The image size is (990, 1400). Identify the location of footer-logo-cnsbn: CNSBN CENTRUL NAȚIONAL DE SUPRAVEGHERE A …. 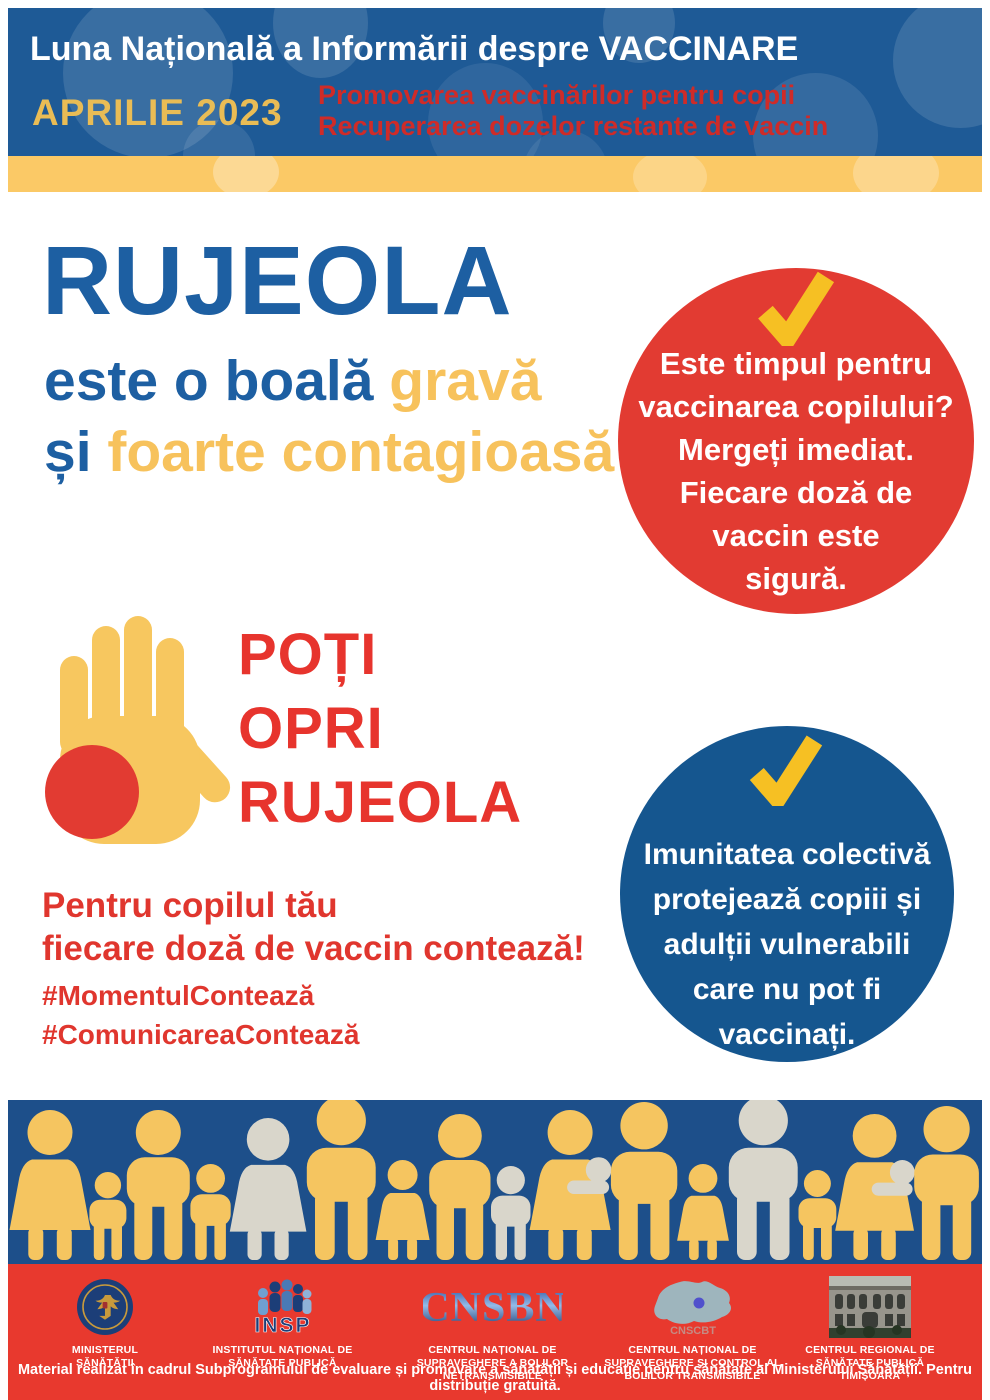
(492, 1328).